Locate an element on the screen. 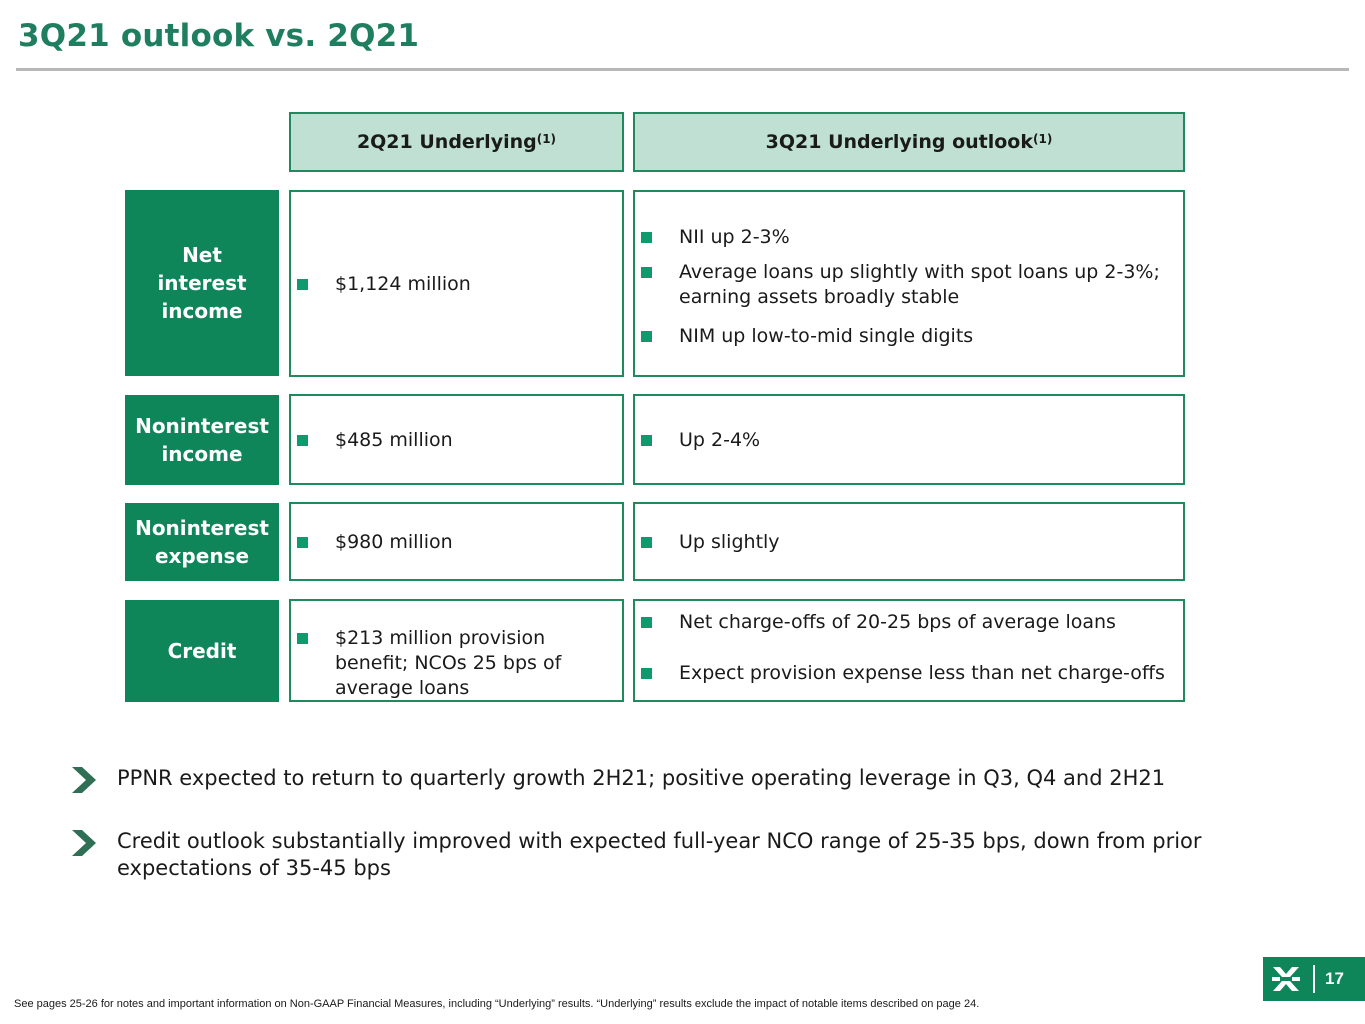 Image resolution: width=1365 pixels, height=1024 pixels. bullet-item: NIM up low-to-mid single digits is located at coordinates (906, 336).